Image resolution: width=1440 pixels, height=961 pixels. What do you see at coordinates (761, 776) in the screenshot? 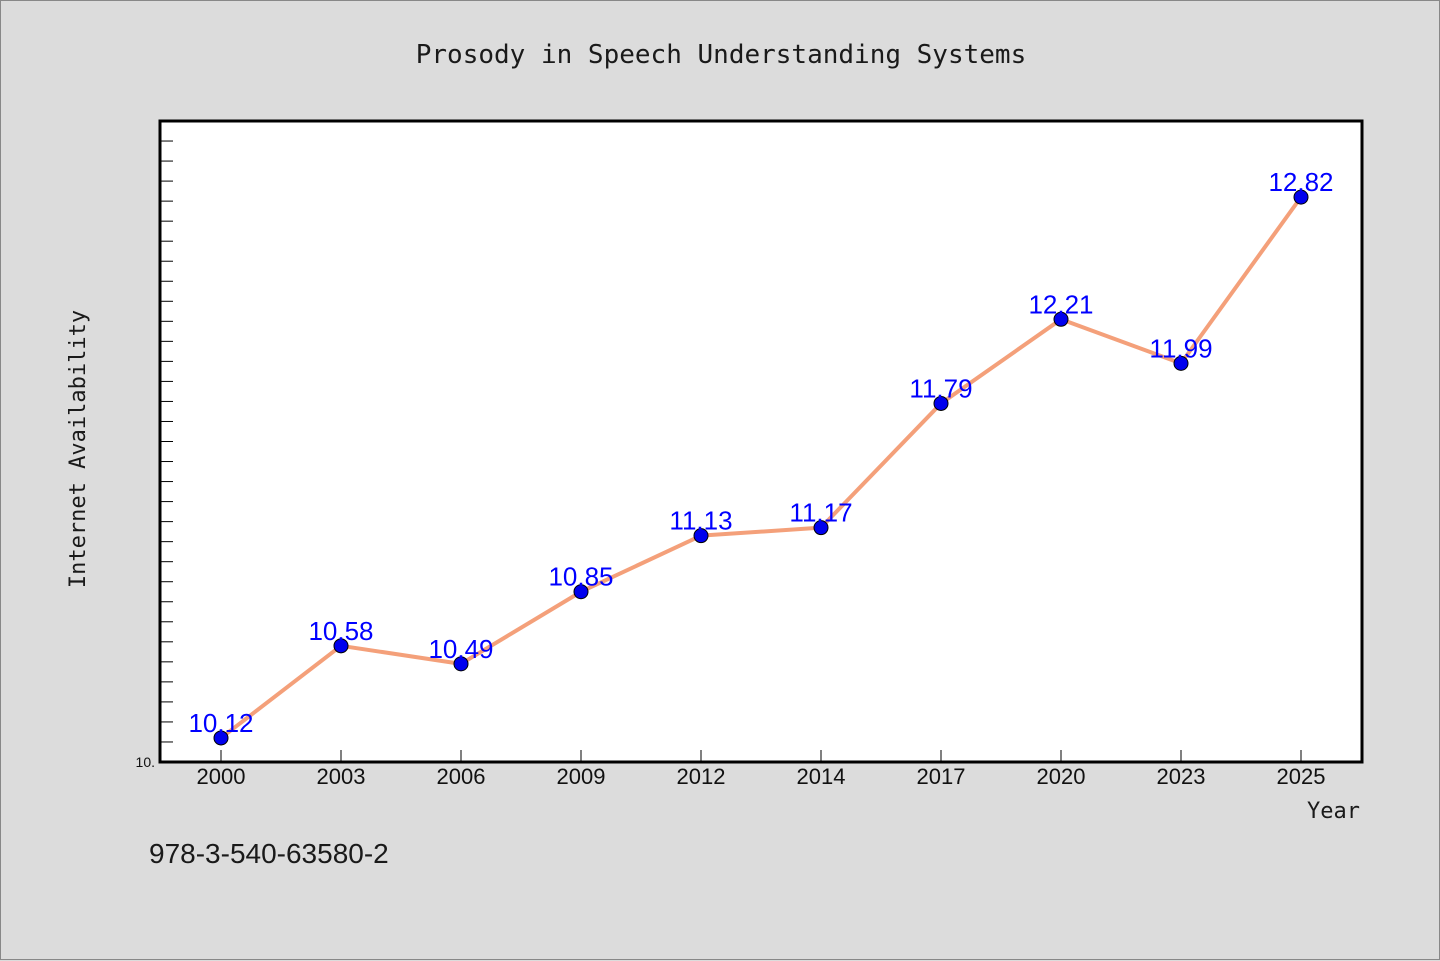
I see `x-tick-labels: 2000 2003 2006 2009 2012 2014 2017 2020 2023 2025` at bounding box center [761, 776].